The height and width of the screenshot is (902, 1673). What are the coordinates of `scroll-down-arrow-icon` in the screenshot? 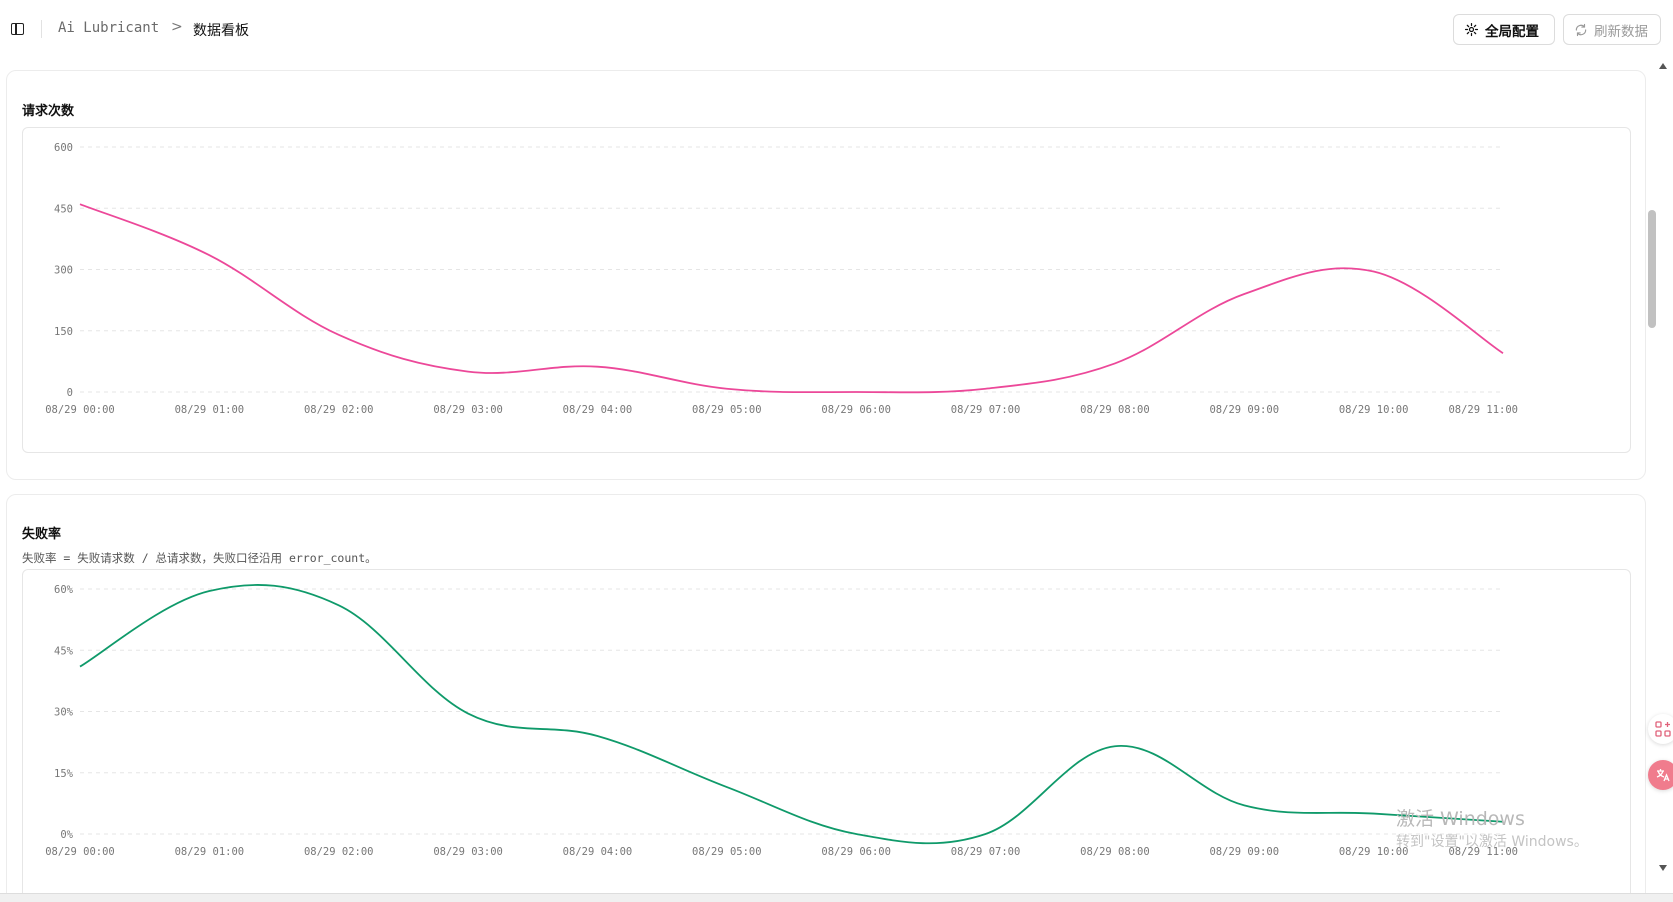 It's located at (1663, 868).